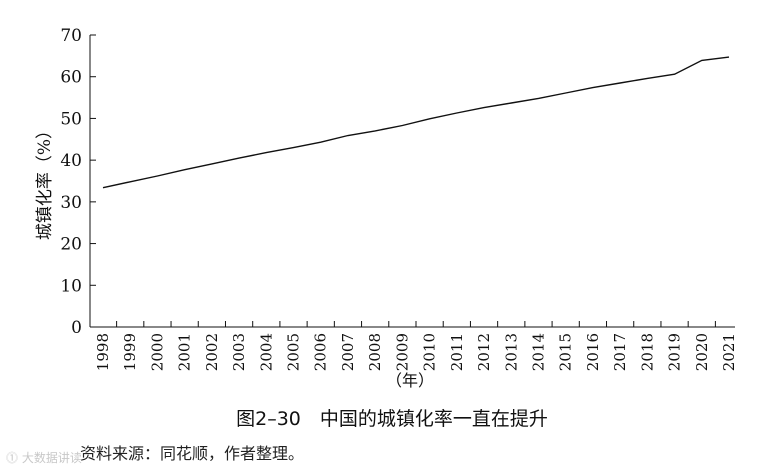 The height and width of the screenshot is (473, 784). What do you see at coordinates (71, 36) in the screenshot?
I see `y-tick-label: 70` at bounding box center [71, 36].